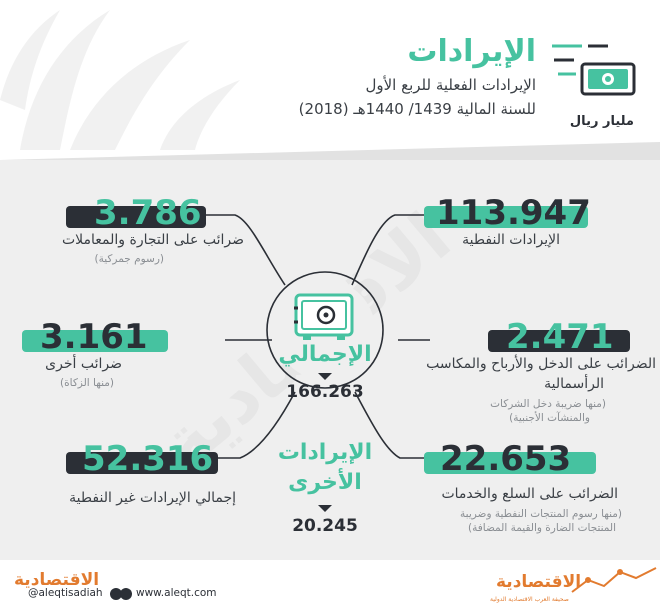  What do you see at coordinates (324, 316) in the screenshot?
I see `safe-icon` at bounding box center [324, 316].